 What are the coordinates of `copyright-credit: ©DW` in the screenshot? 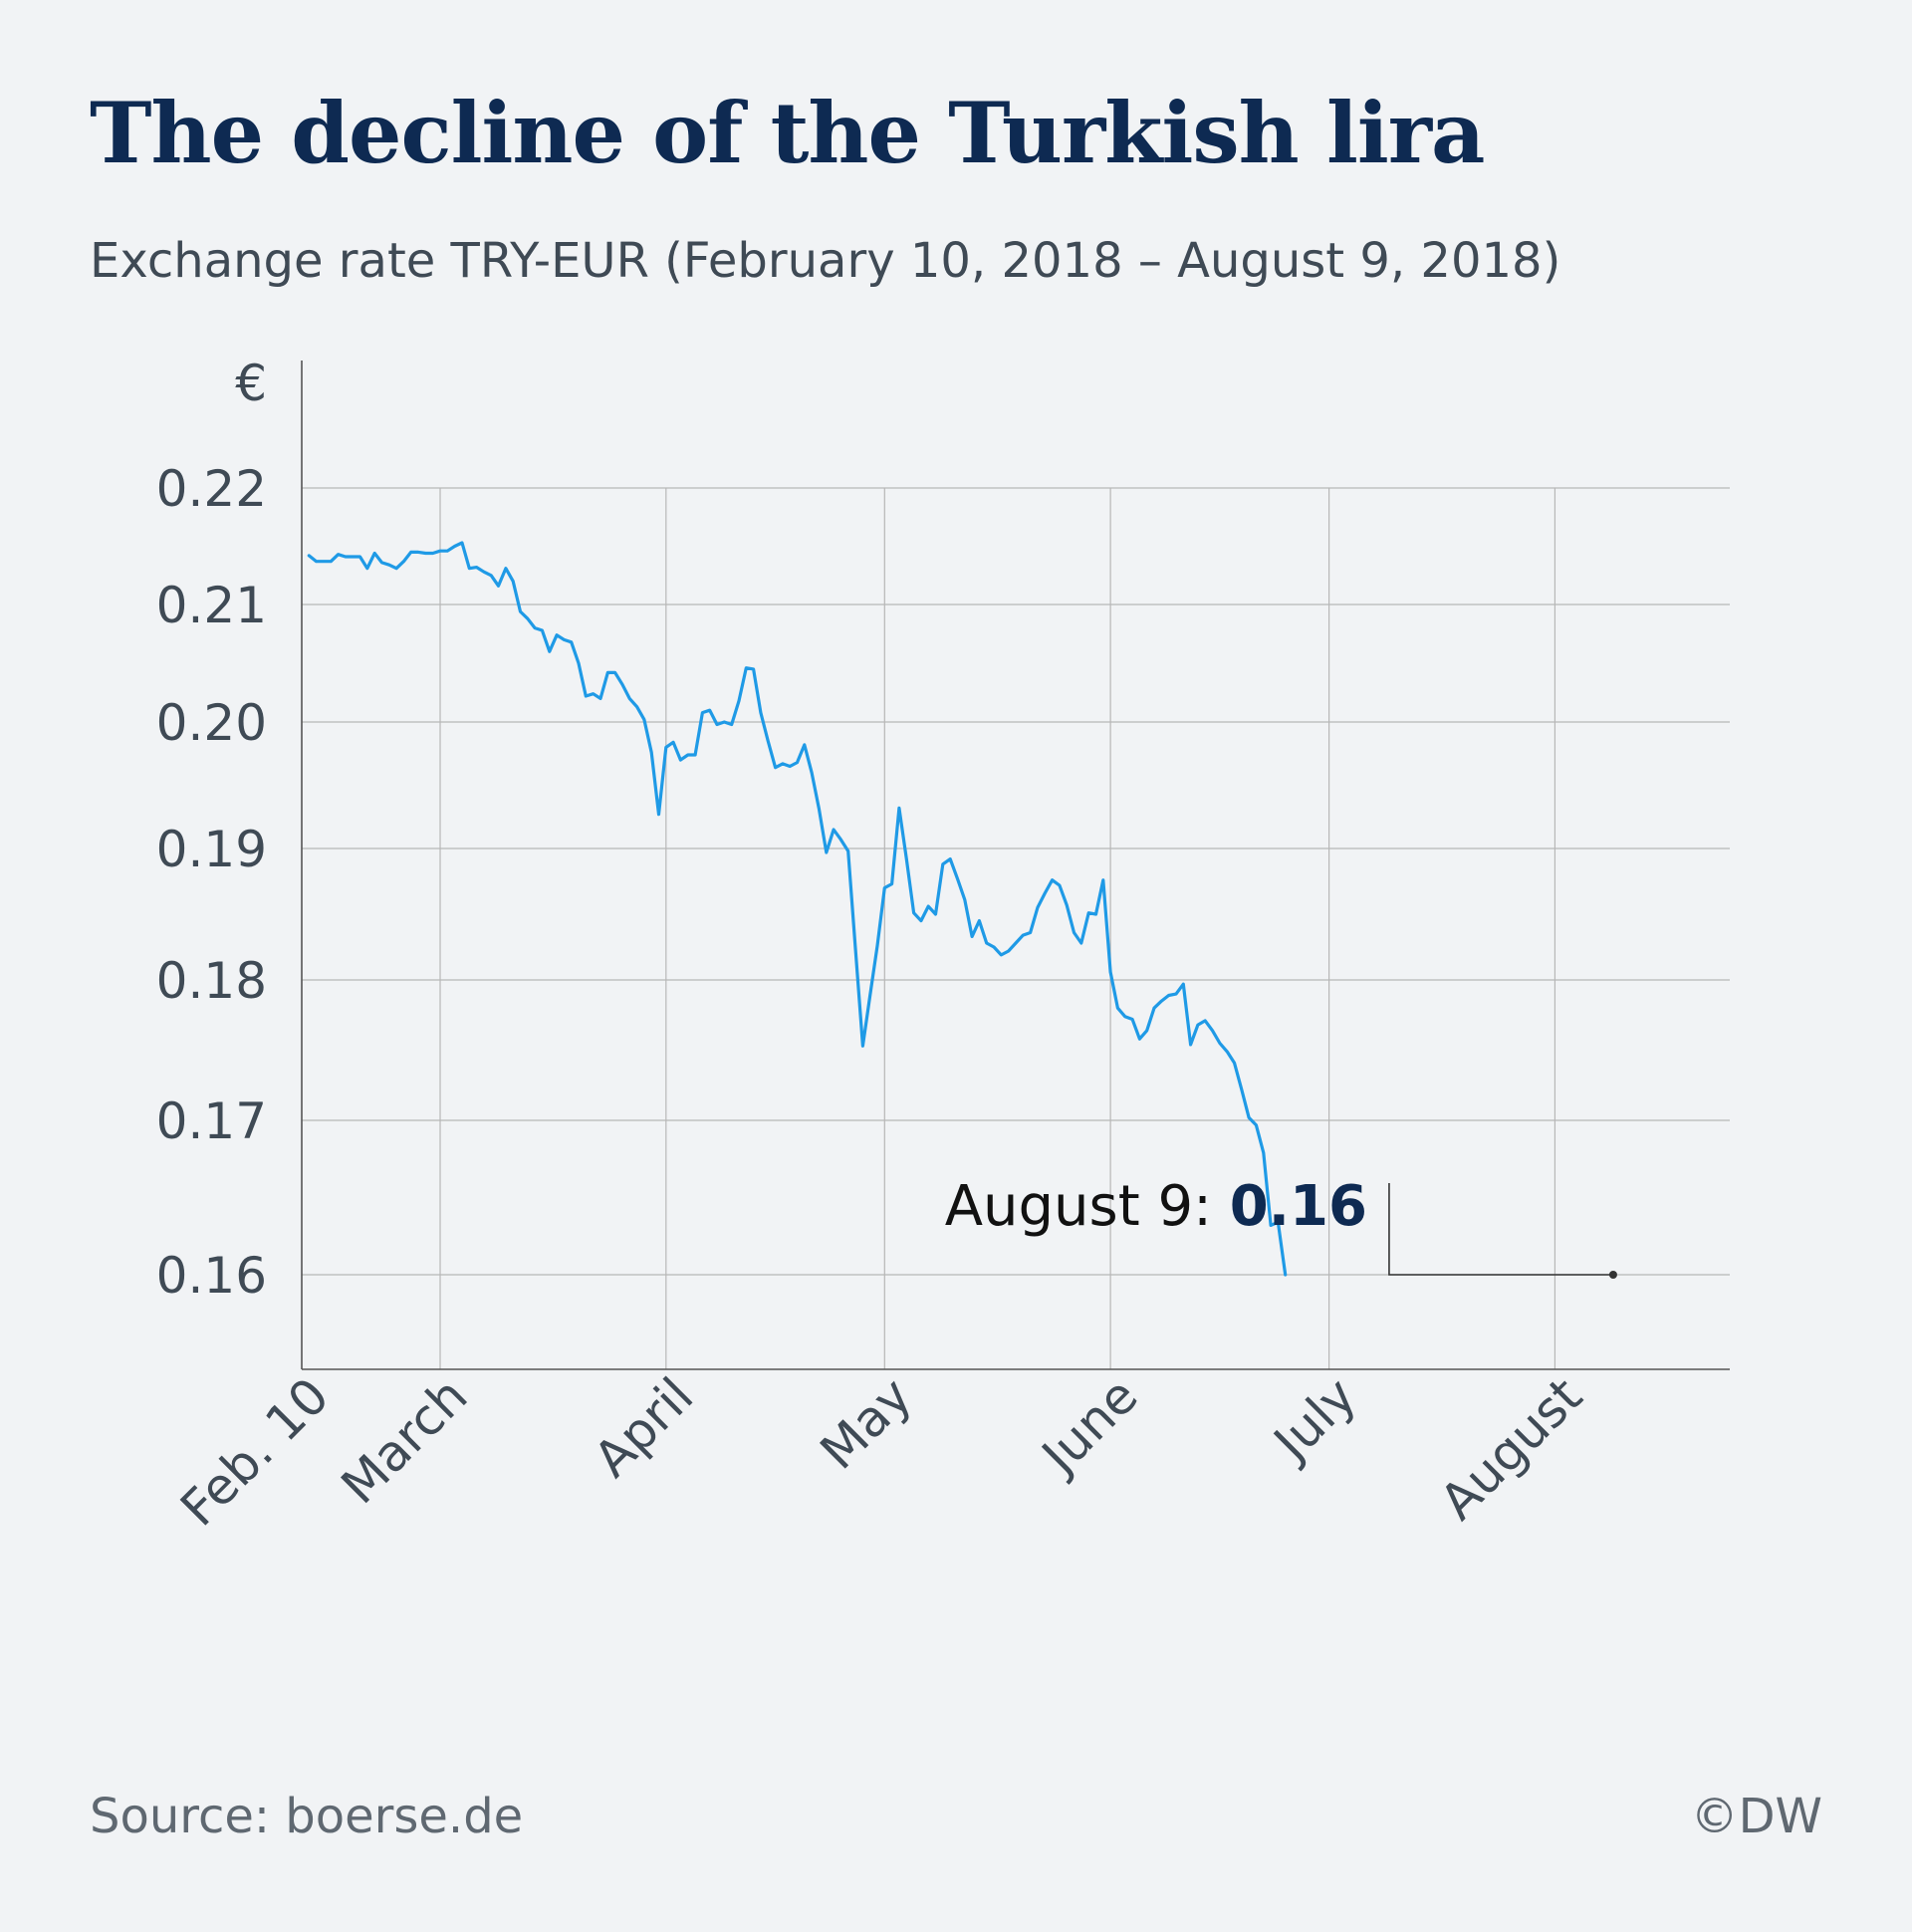 It's located at (1756, 1817).